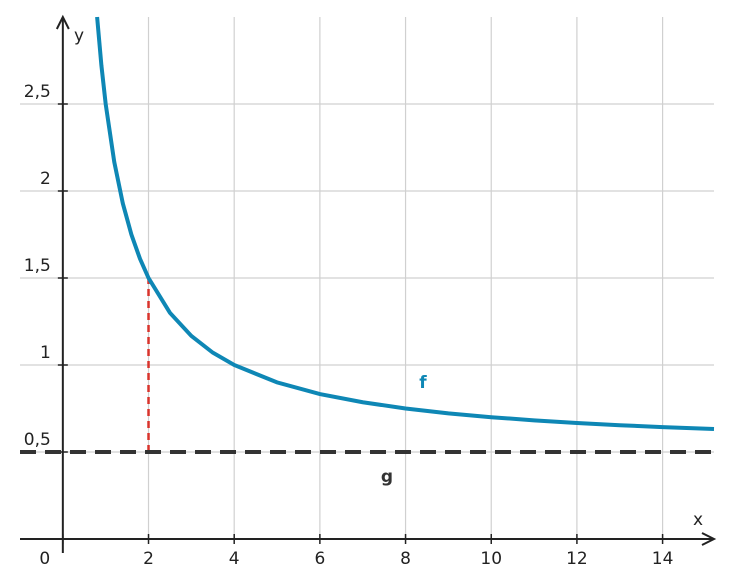 This screenshot has height=587, width=731. I want to click on x-tick-label: 6, so click(319, 559).